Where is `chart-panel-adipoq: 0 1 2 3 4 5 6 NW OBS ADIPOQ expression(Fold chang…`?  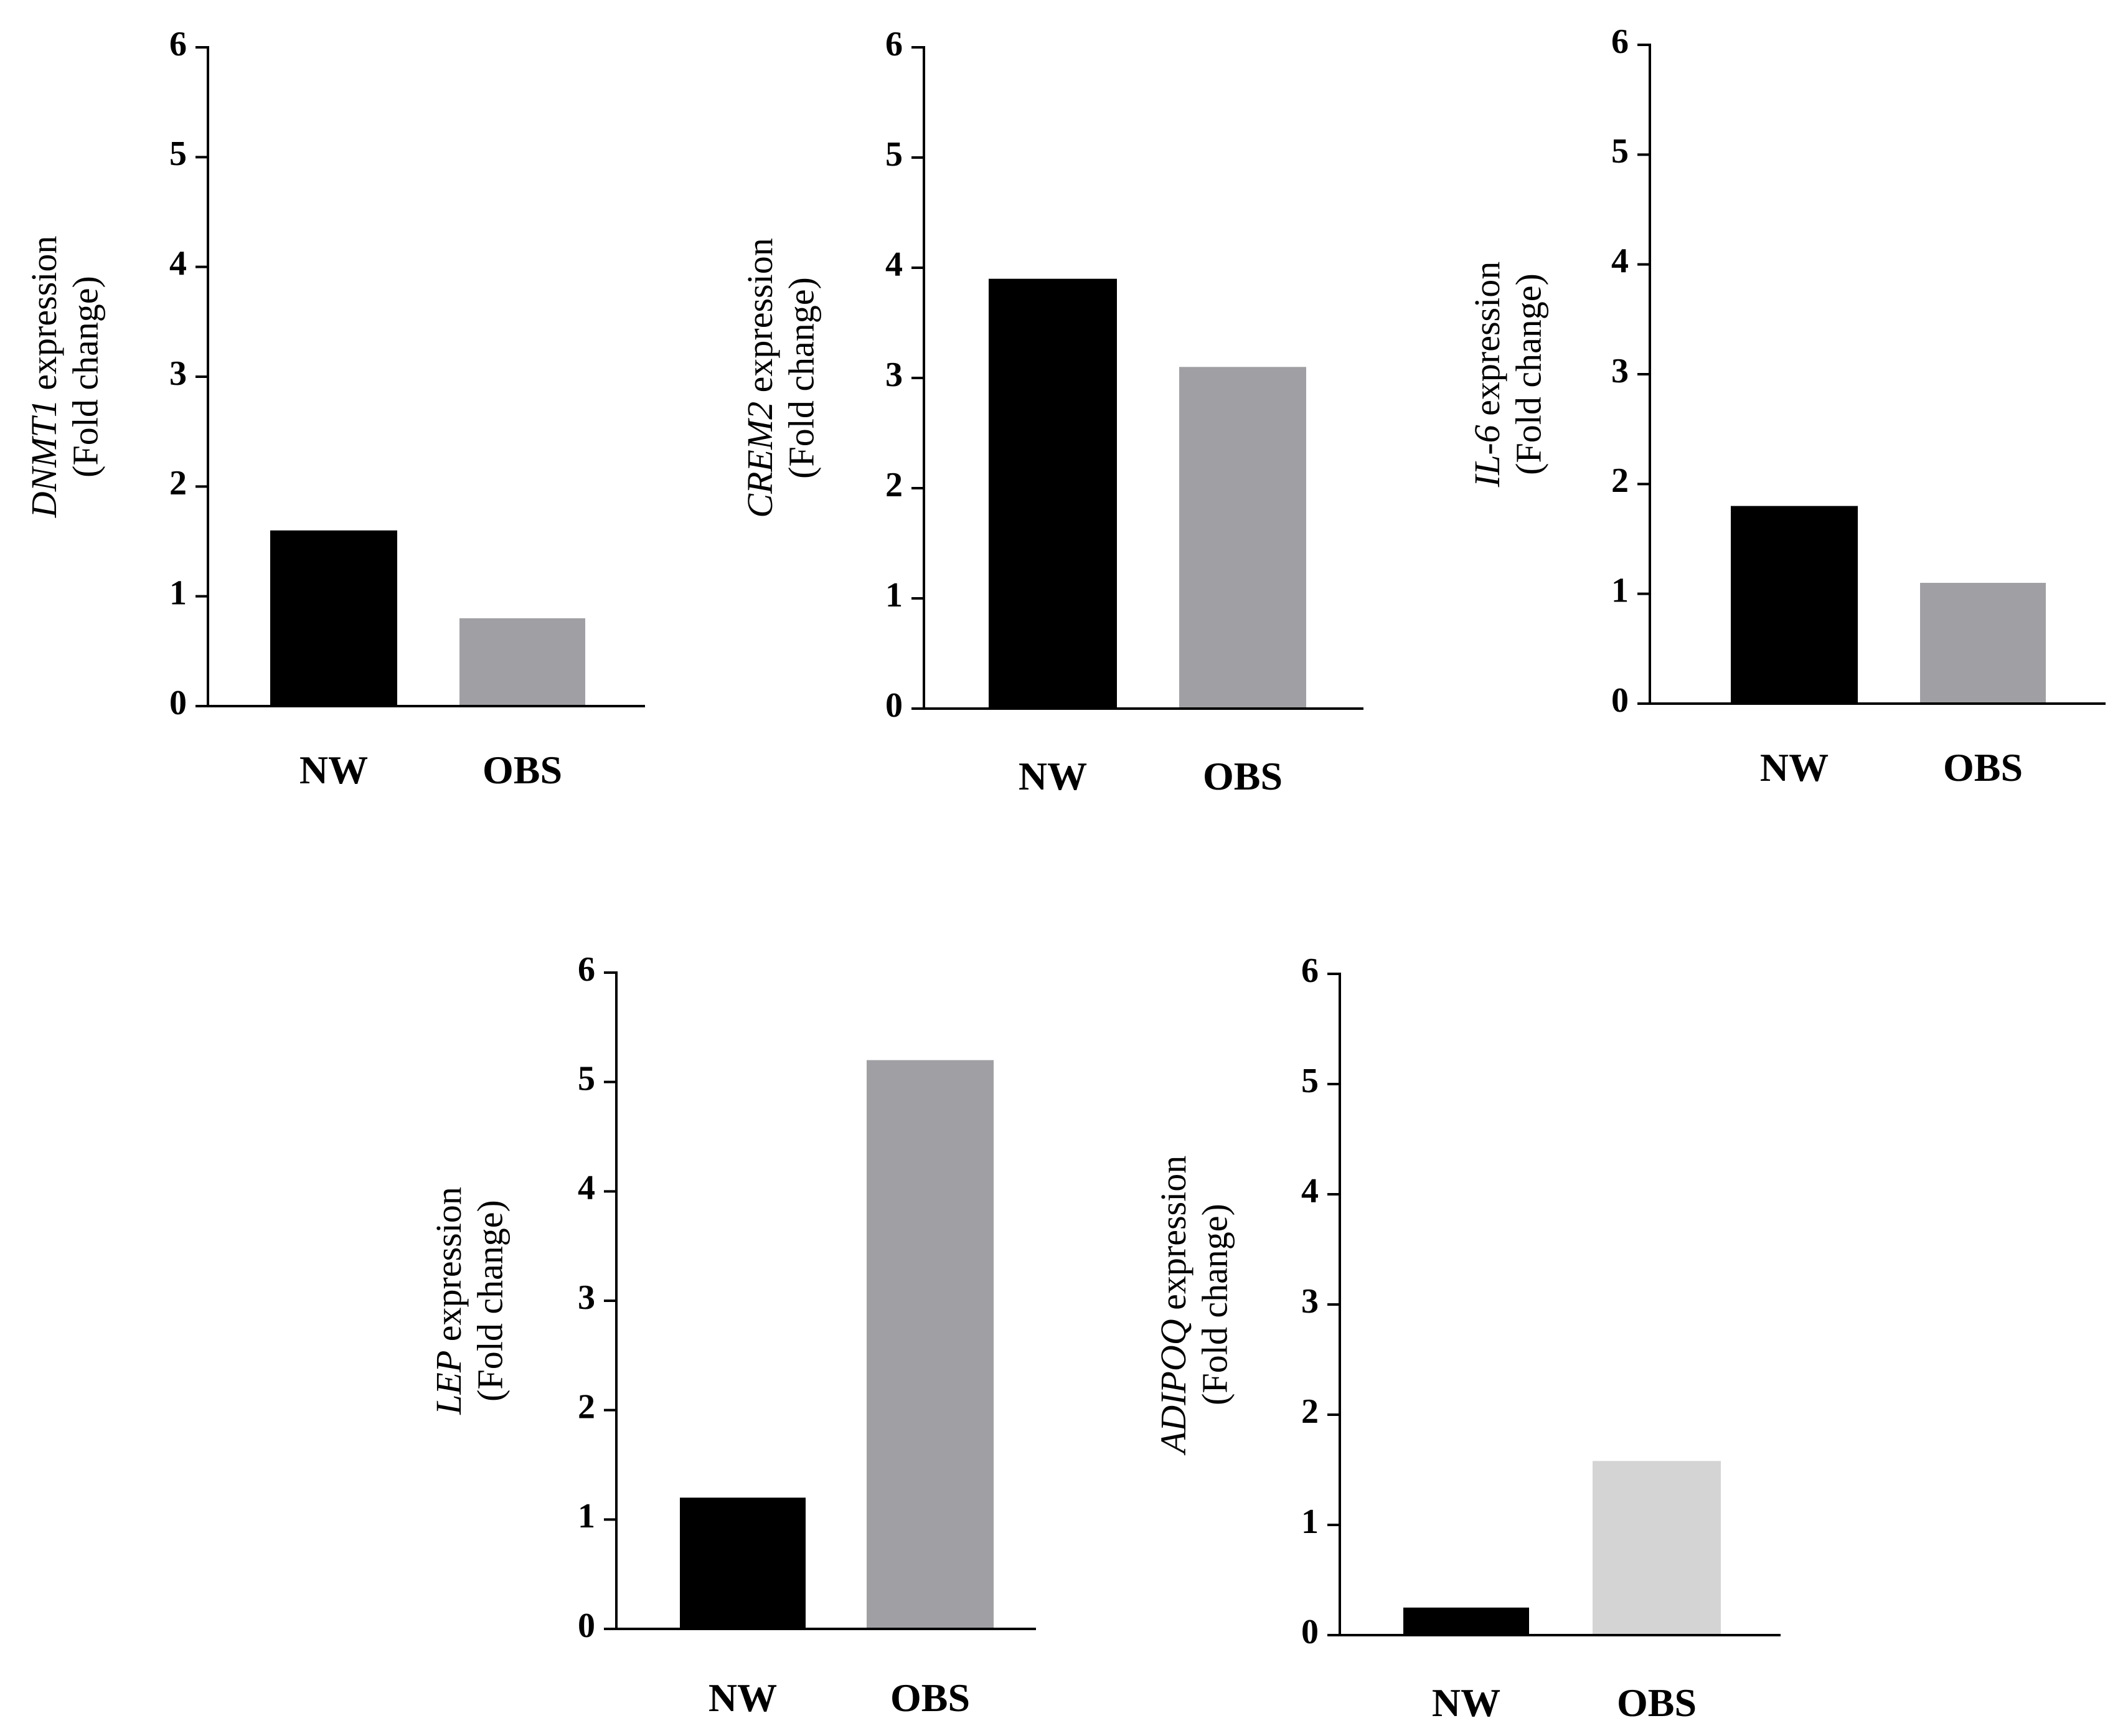
chart-panel-adipoq: 0 1 2 3 4 5 6 NW OBS ADIPOQ expression(Fold chang… is located at coordinates (1467, 1338).